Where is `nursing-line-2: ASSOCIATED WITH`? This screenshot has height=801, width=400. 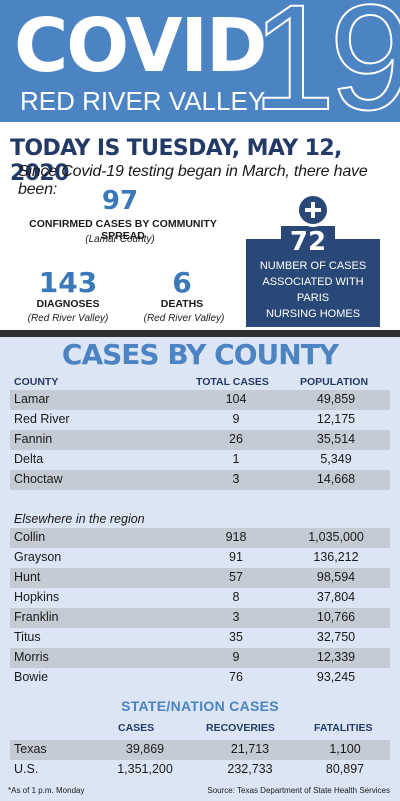 nursing-line-2: ASSOCIATED WITH is located at coordinates (313, 282).